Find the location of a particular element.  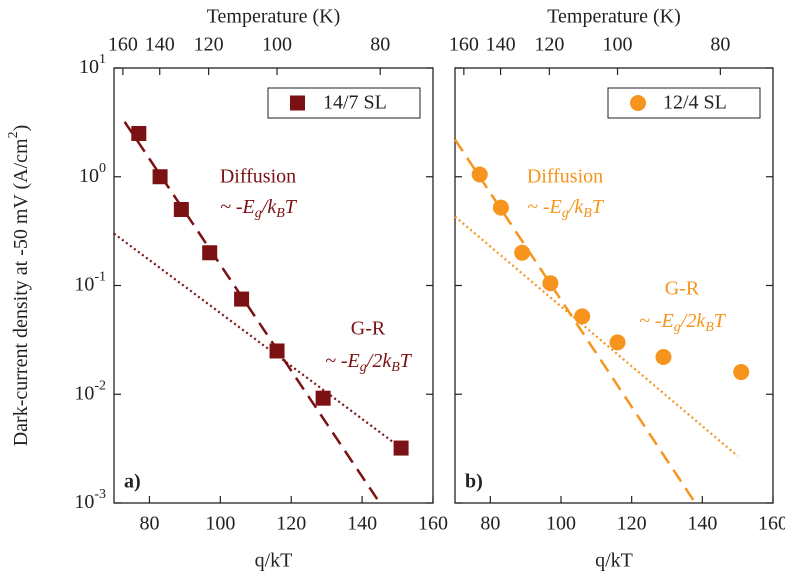

y-axis-label: Dark-current density at -50 mV (A/cm2) is located at coordinates (18, 286).